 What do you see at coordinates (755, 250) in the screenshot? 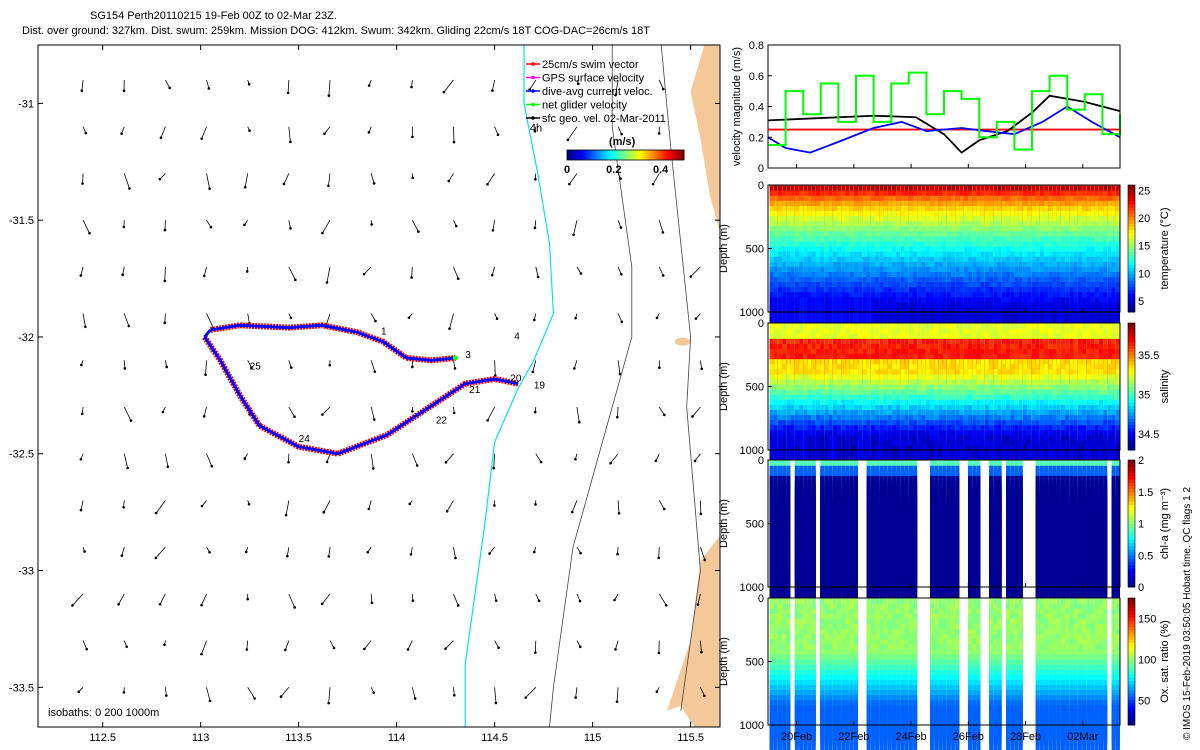
I see `section-y-tick-label: 500` at bounding box center [755, 250].